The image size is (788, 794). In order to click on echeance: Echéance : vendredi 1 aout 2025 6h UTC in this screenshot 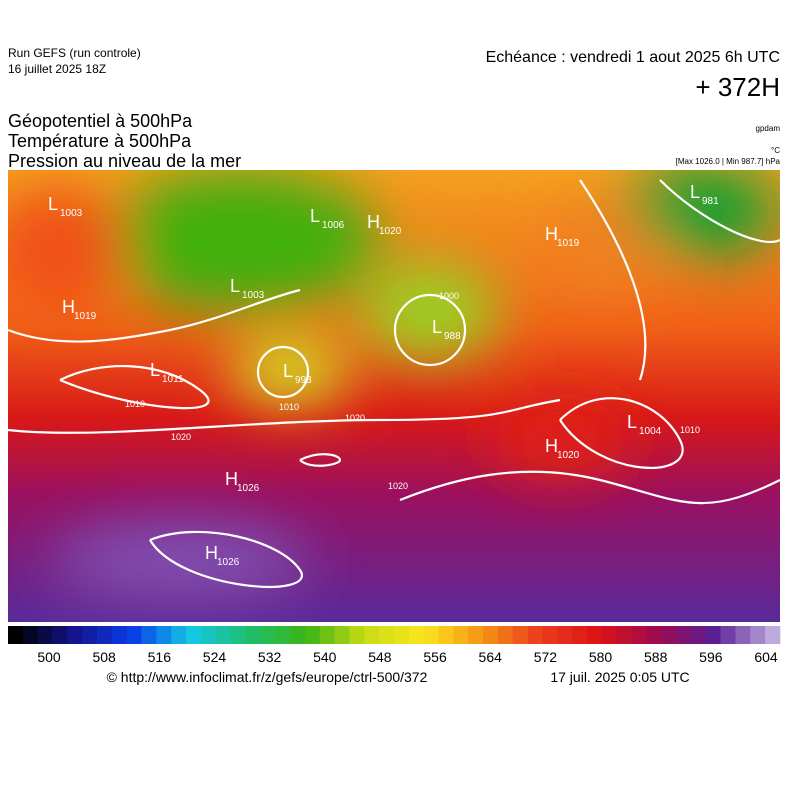, I will do `click(633, 57)`.